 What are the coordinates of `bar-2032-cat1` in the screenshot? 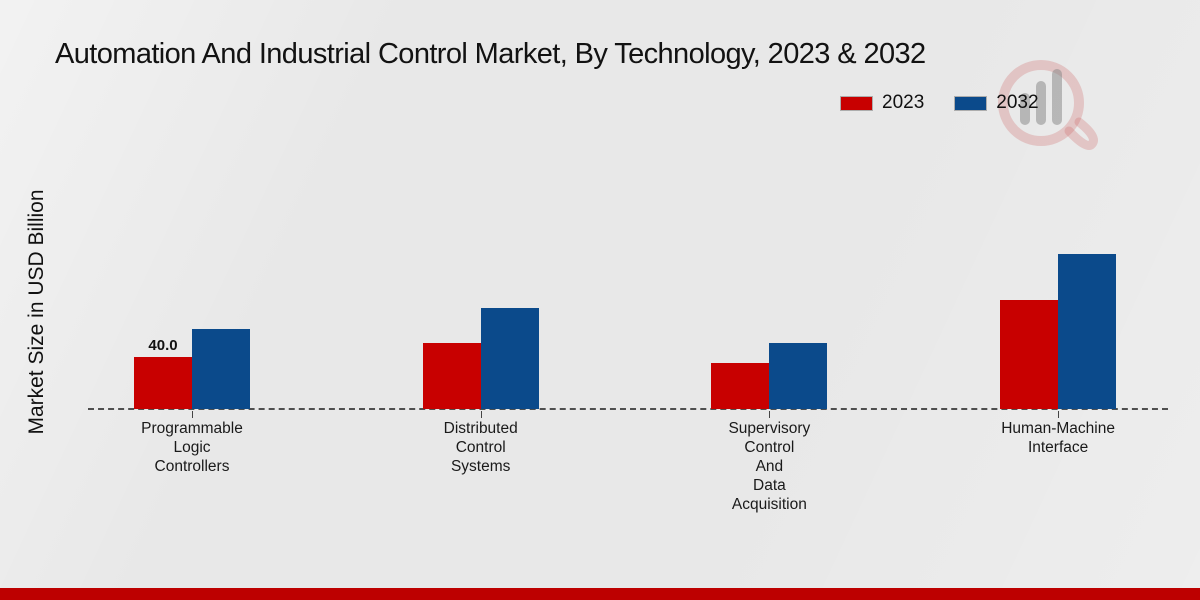 It's located at (509, 358).